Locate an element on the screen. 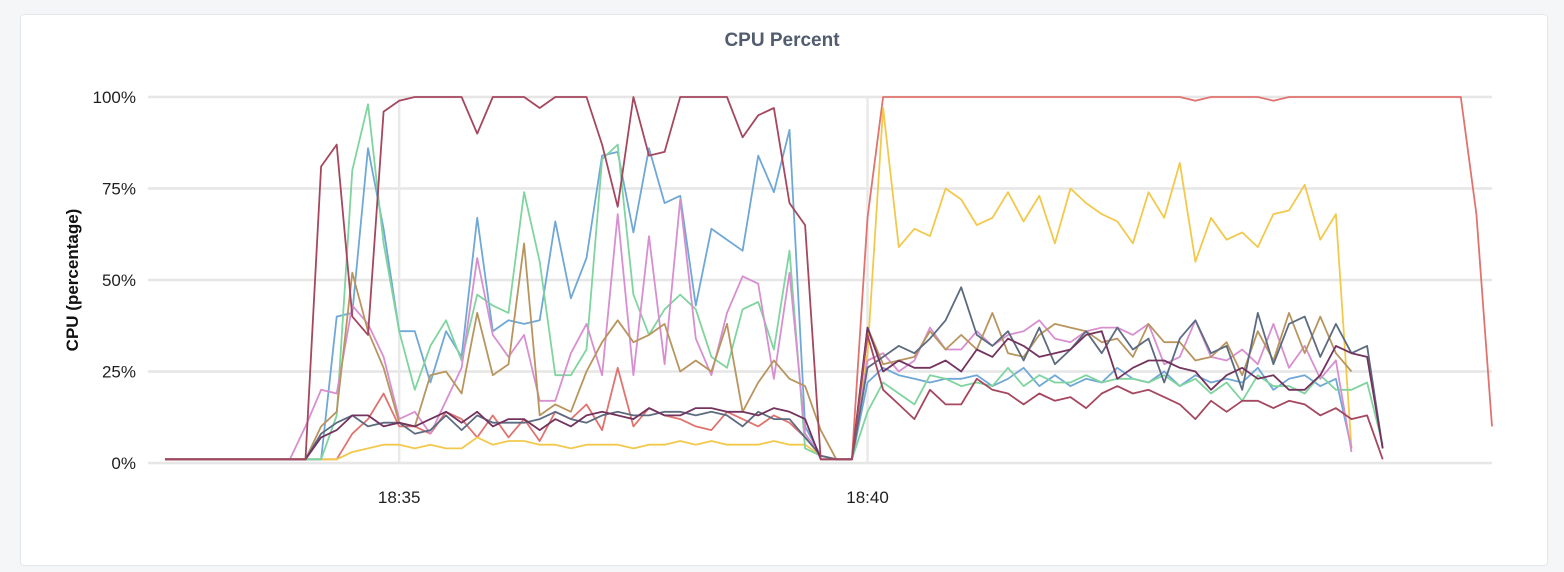 This screenshot has height=572, width=1564. y-axis-label: CPU (percentage) is located at coordinates (72, 280).